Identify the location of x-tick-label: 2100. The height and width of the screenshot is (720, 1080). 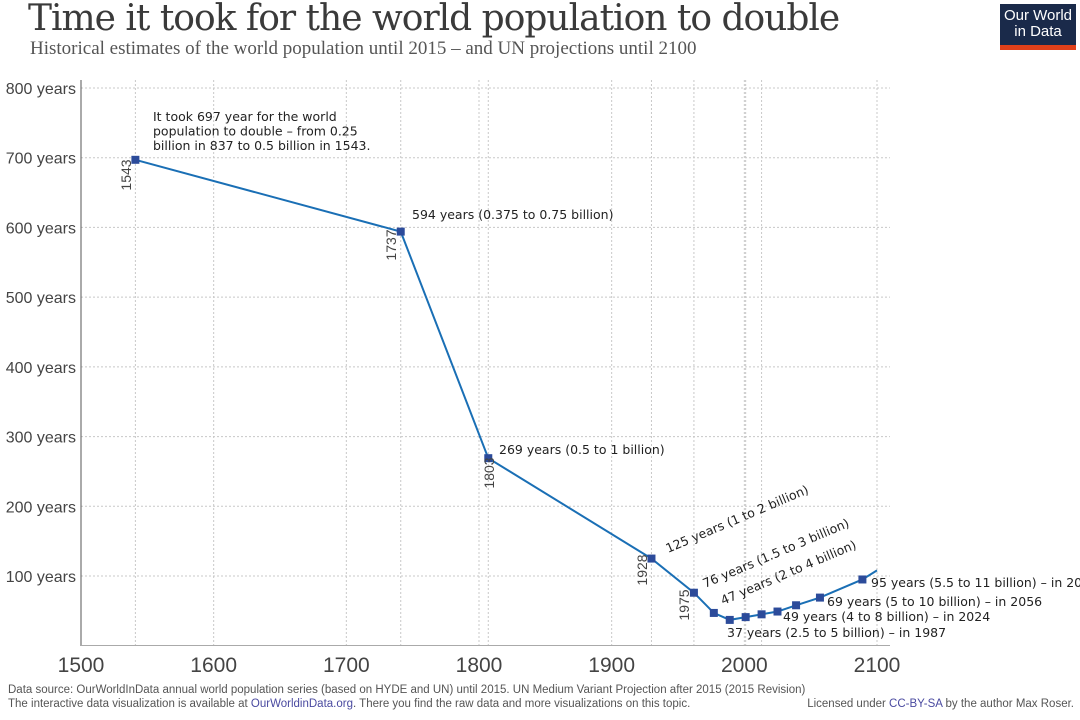
(877, 665).